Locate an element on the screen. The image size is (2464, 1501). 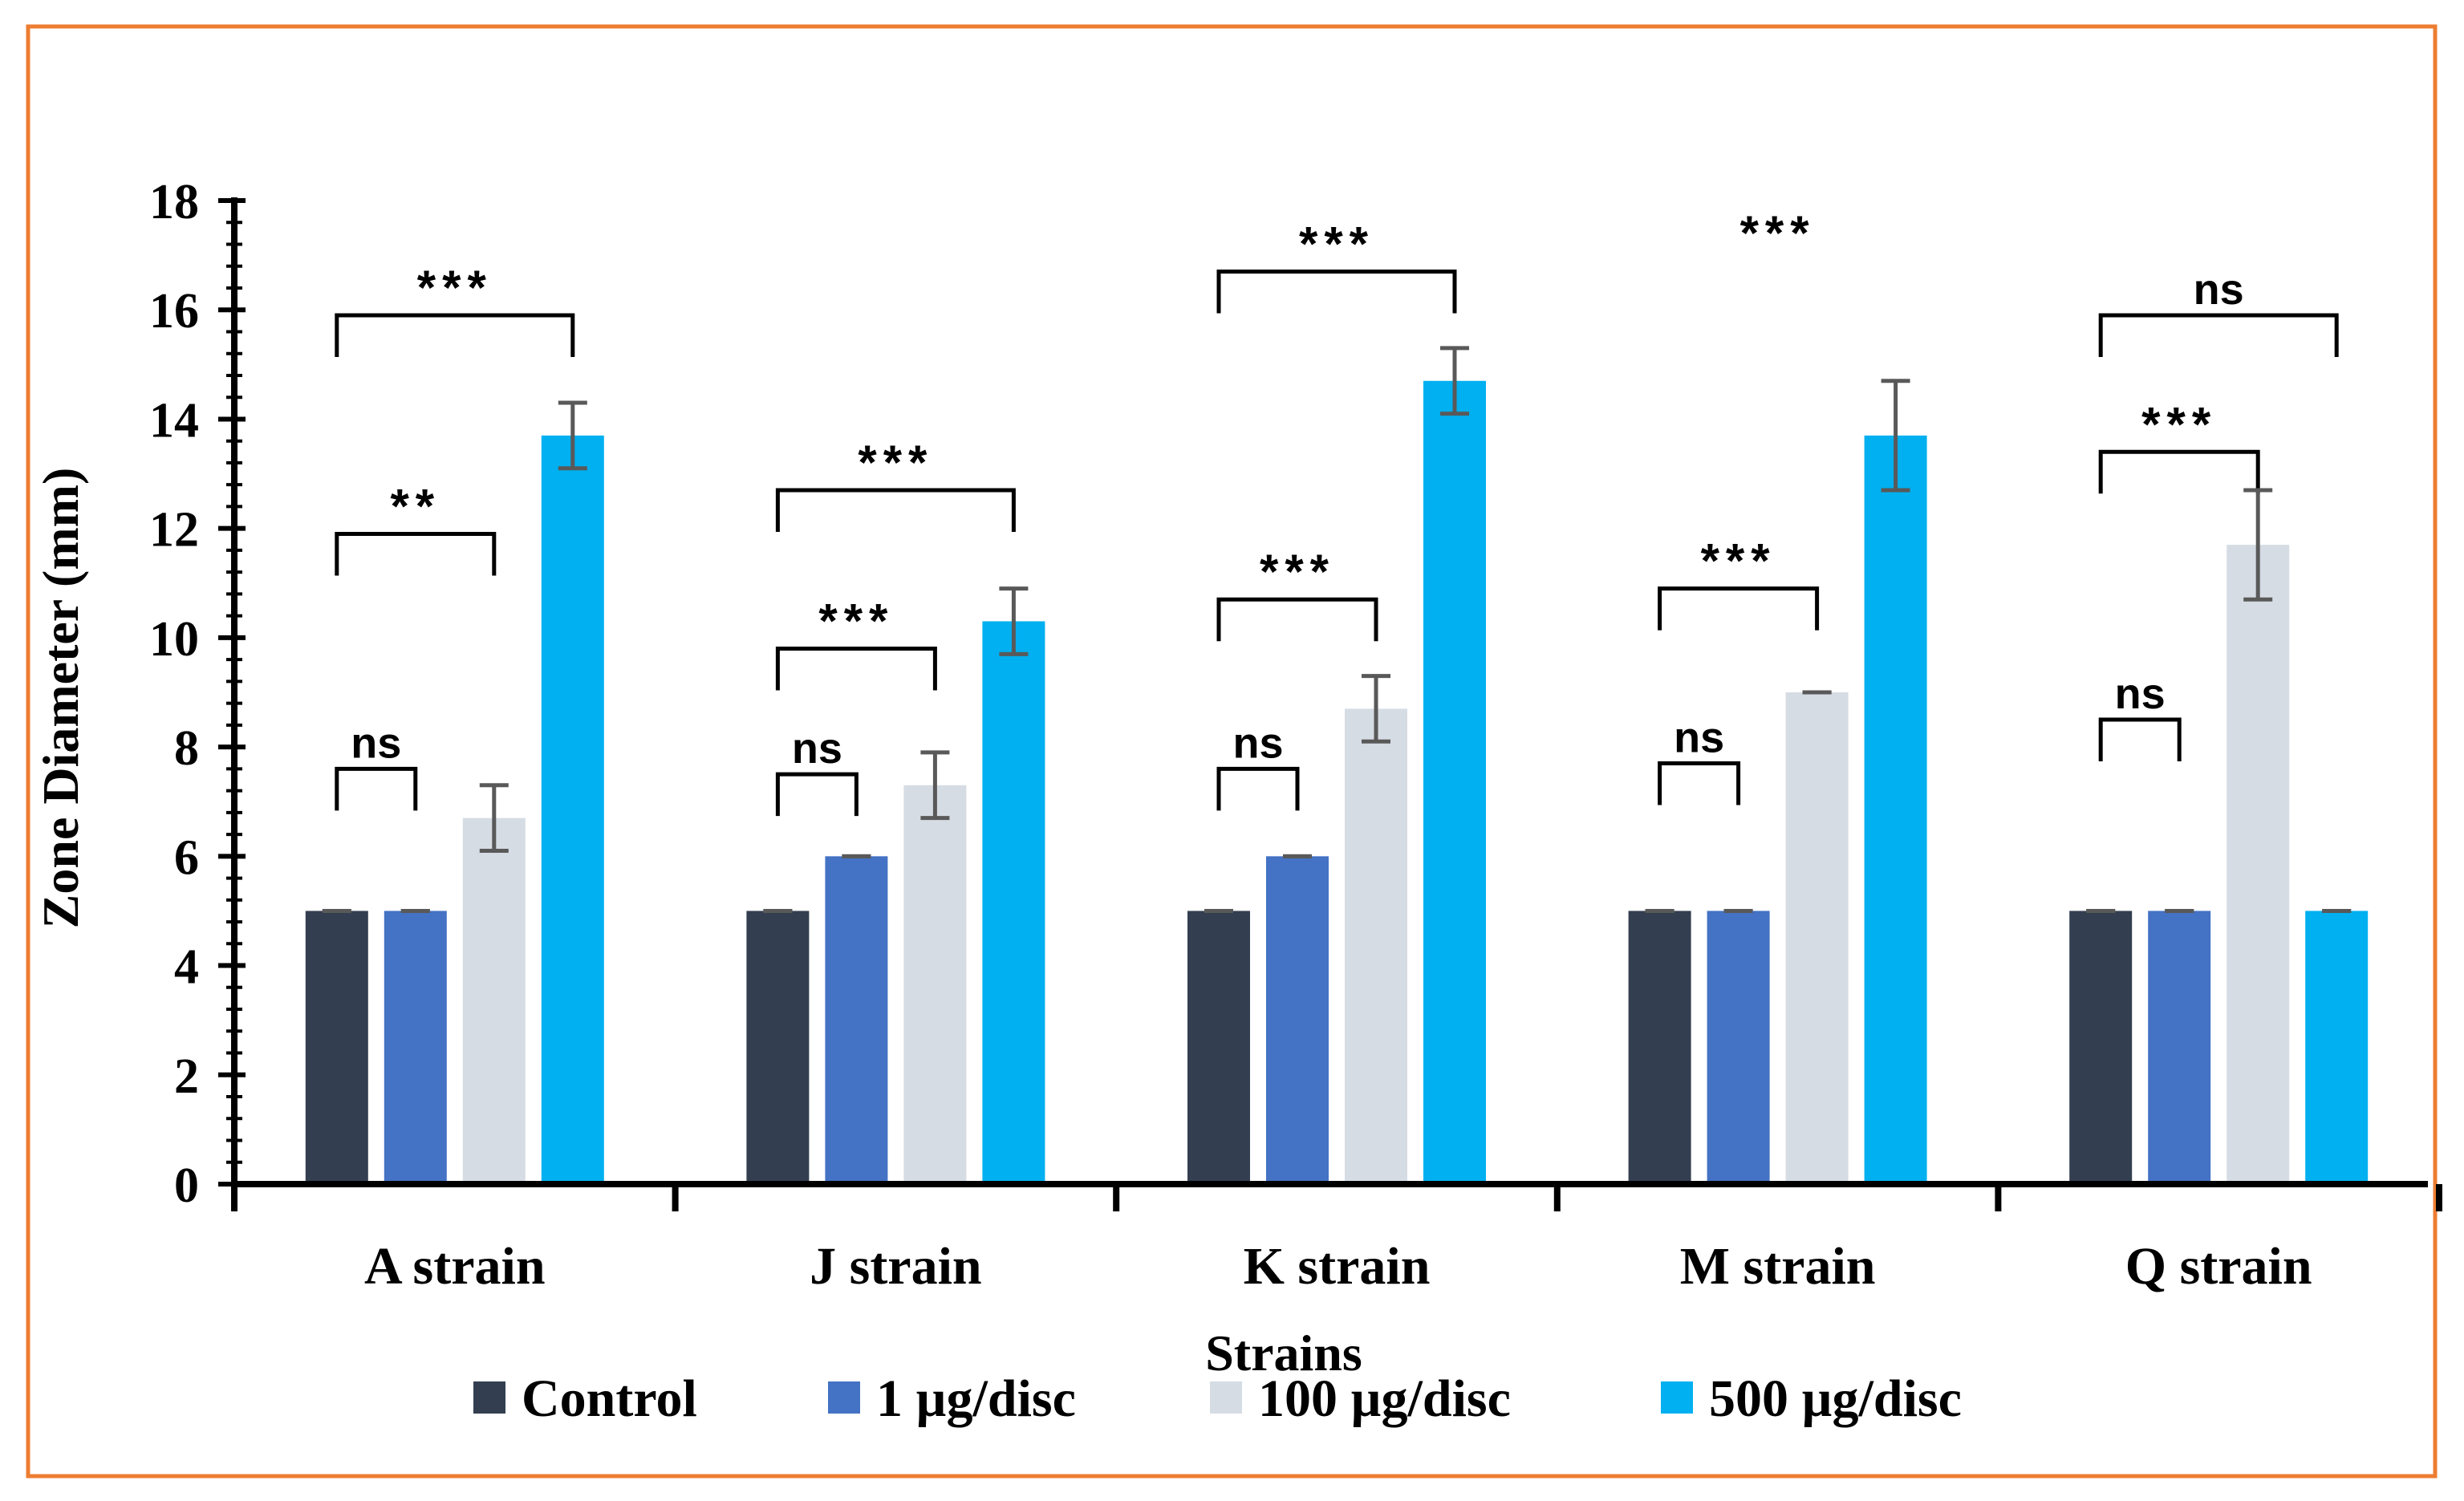
y-tick-label: 6 is located at coordinates (186, 857).